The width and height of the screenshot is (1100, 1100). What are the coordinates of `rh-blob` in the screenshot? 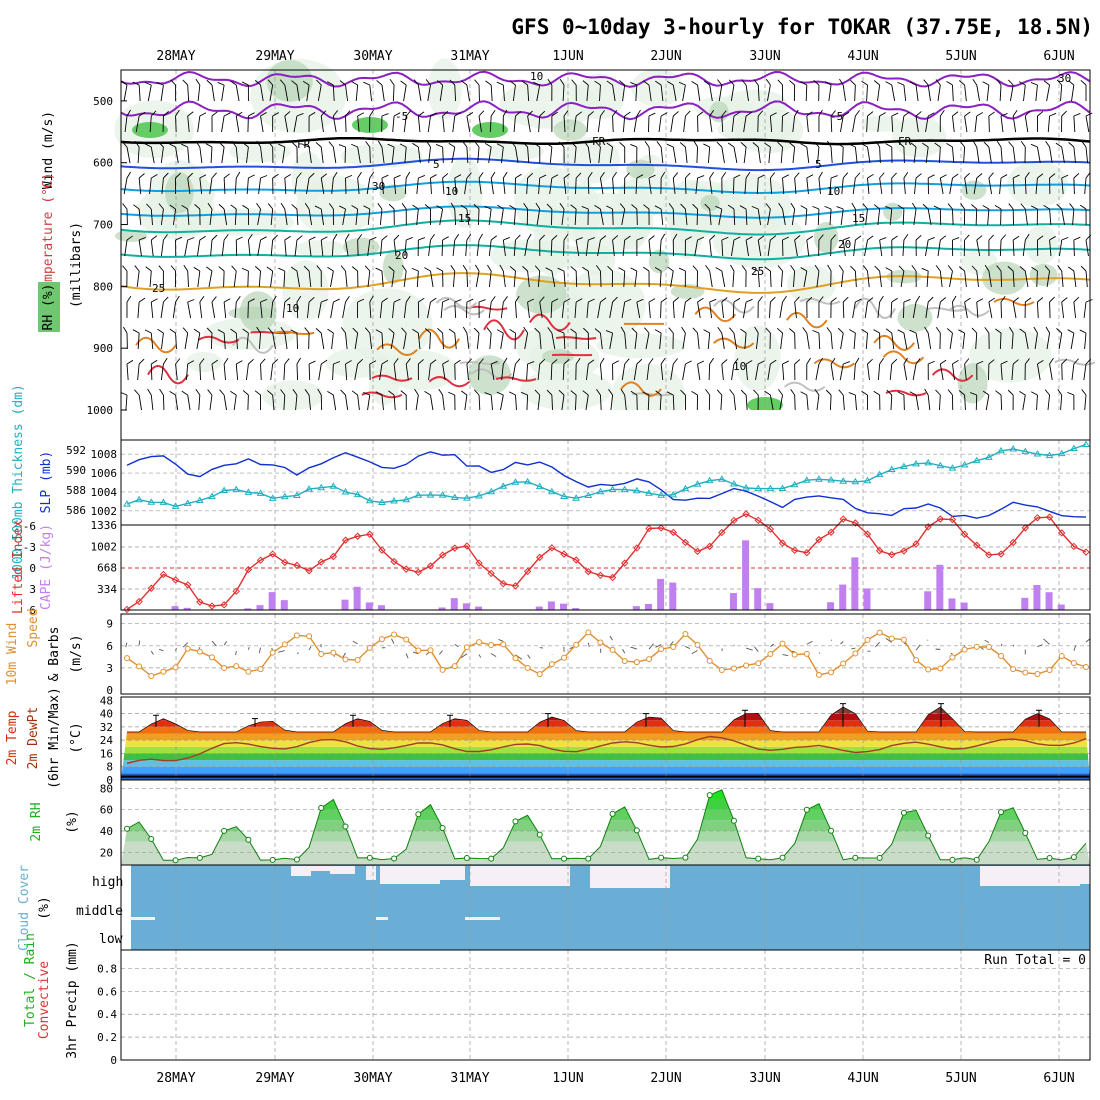 It's located at (515, 151).